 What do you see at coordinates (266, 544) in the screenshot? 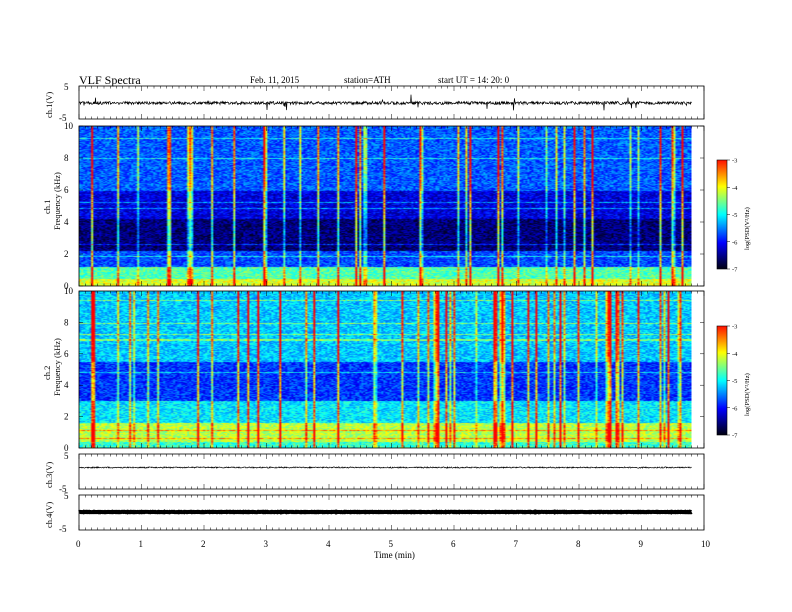
I see `time-tick-label: 3` at bounding box center [266, 544].